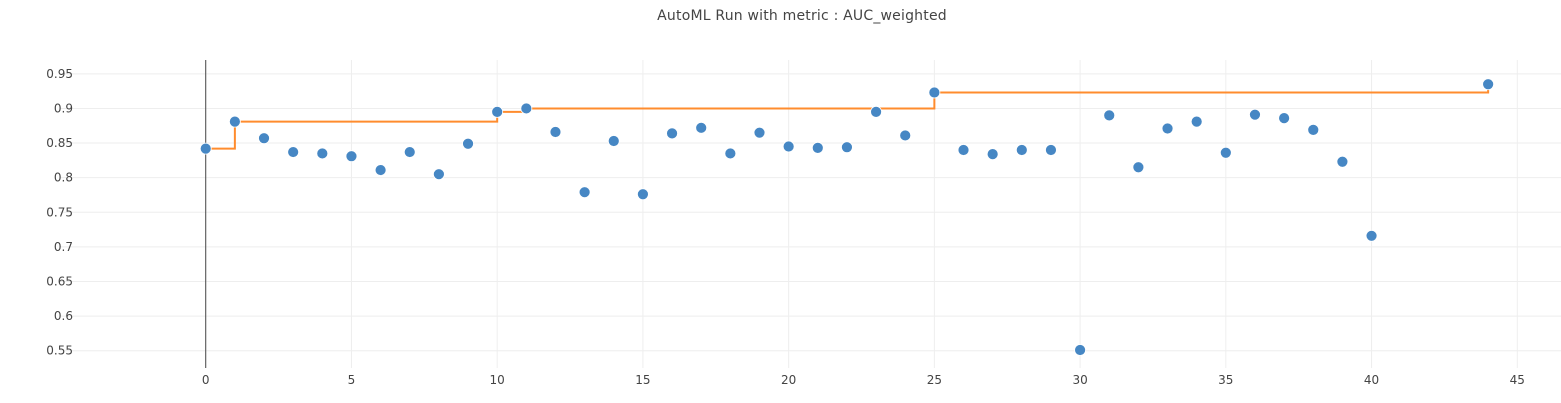 The image size is (1561, 403). I want to click on y-tick-label: 0.95, so click(59, 74).